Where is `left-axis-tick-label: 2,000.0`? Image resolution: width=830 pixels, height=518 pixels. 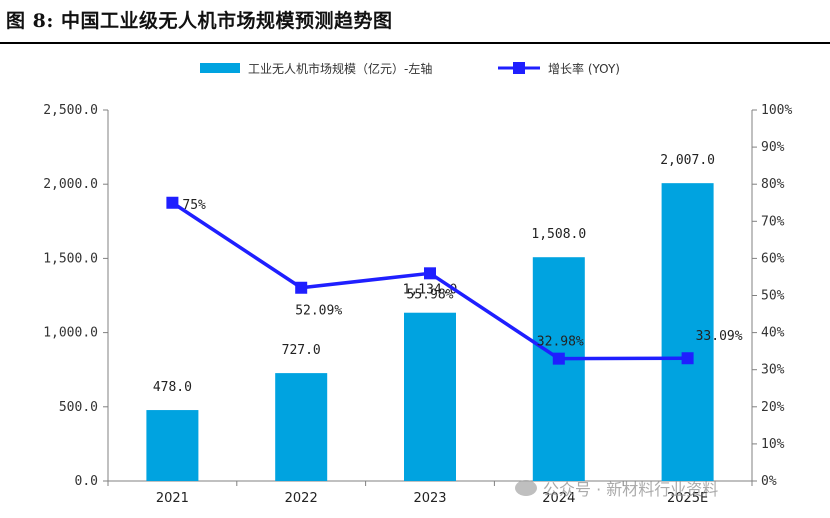 left-axis-tick-label: 2,000.0 is located at coordinates (70, 184).